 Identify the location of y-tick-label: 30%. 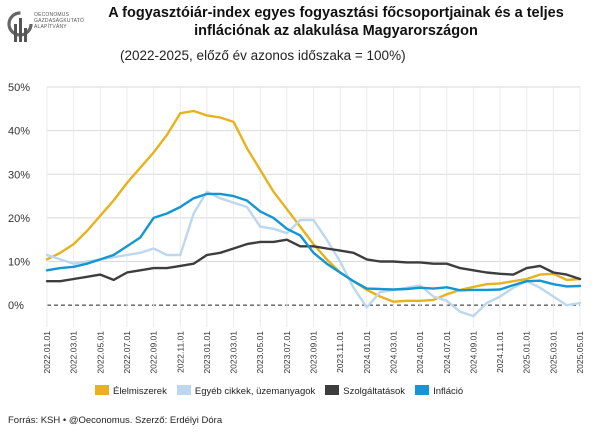
(19, 175).